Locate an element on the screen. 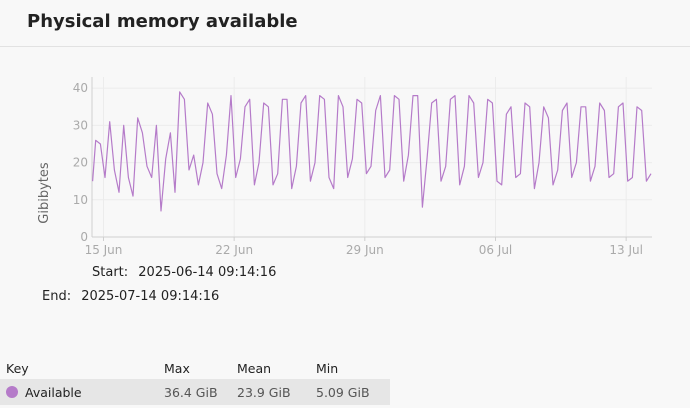  y-axis-label: Gibibytes is located at coordinates (44, 193).